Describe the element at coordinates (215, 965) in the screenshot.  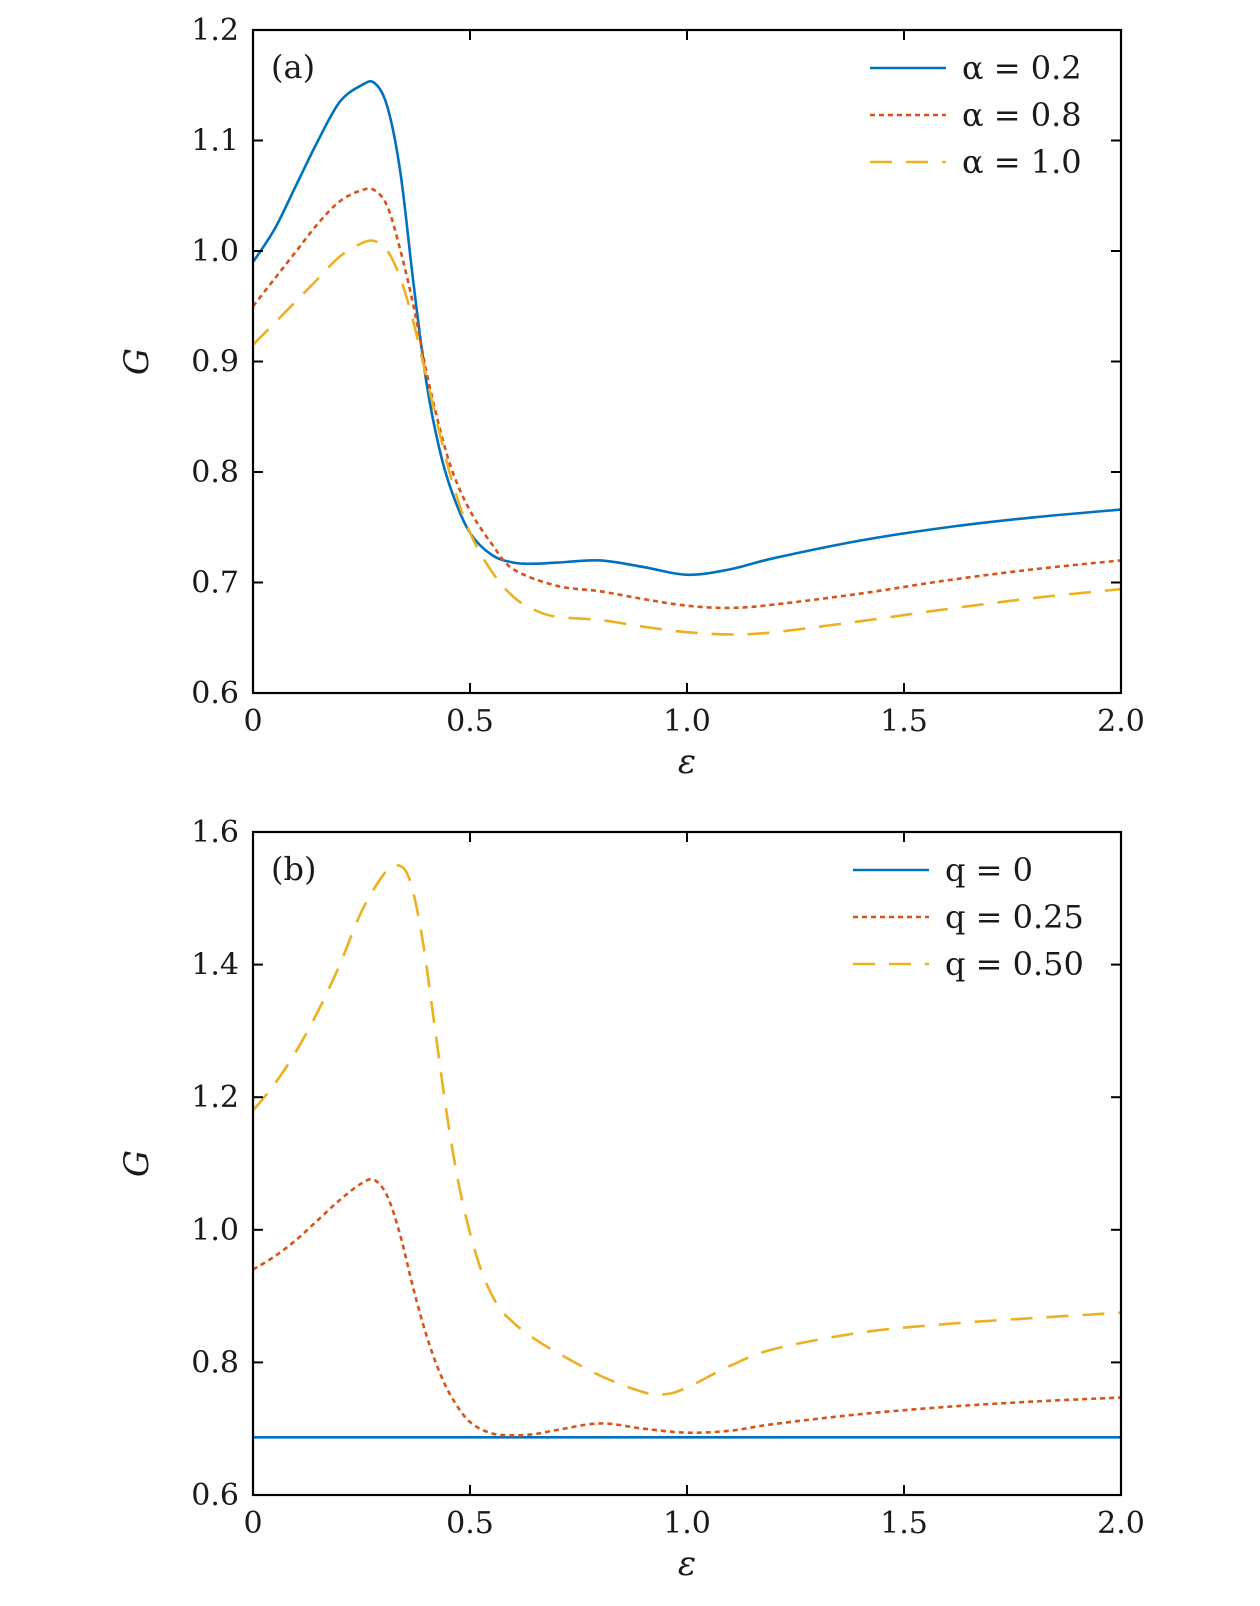
I see `y-tick-label: 1.4` at that location.